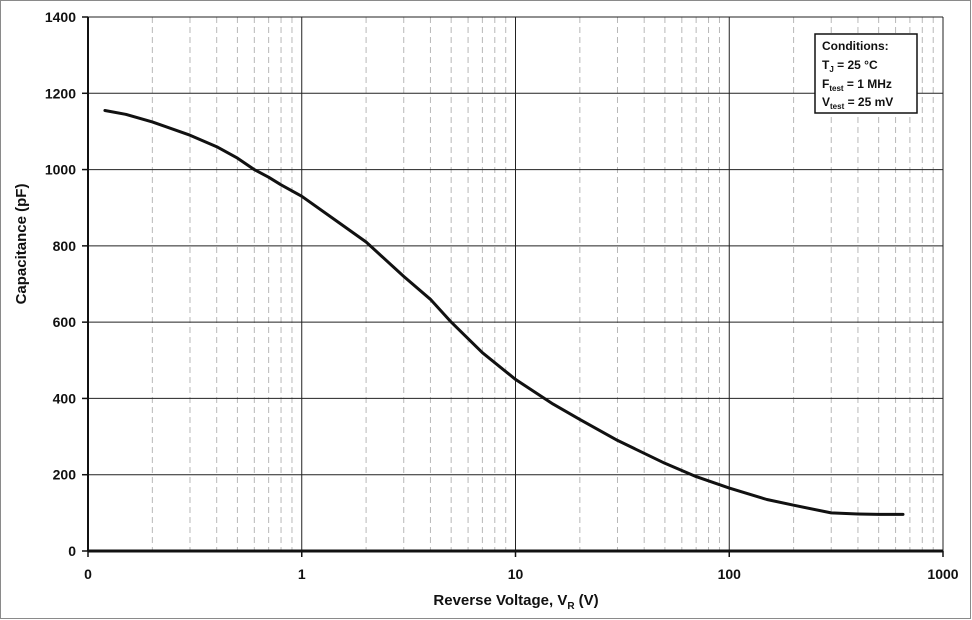 The width and height of the screenshot is (972, 620). Describe the element at coordinates (88, 574) in the screenshot. I see `x-tick-label: 0` at that location.